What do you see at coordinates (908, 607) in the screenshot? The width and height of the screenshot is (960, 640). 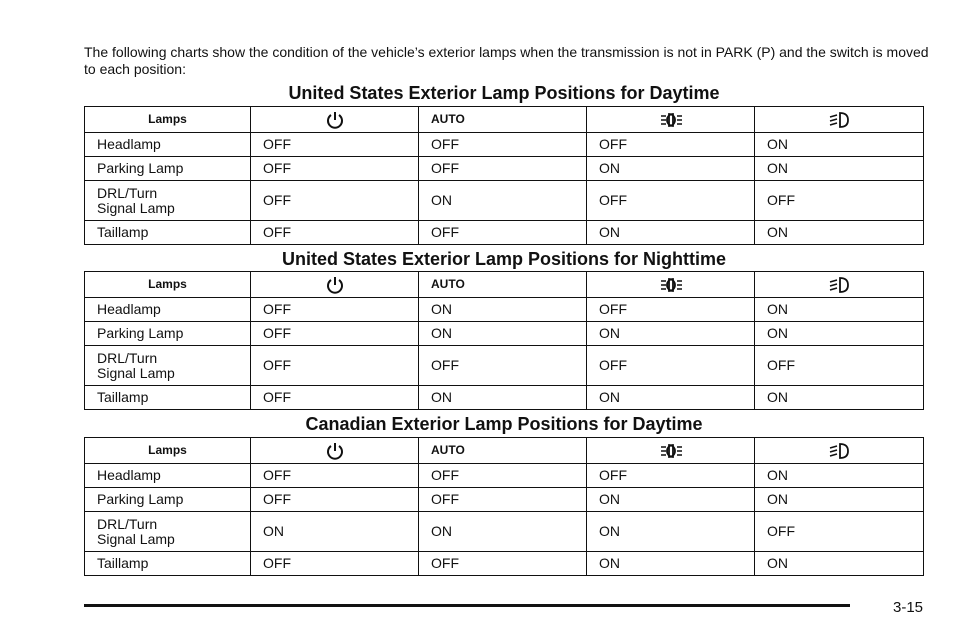 I see `page-number: 3-15` at bounding box center [908, 607].